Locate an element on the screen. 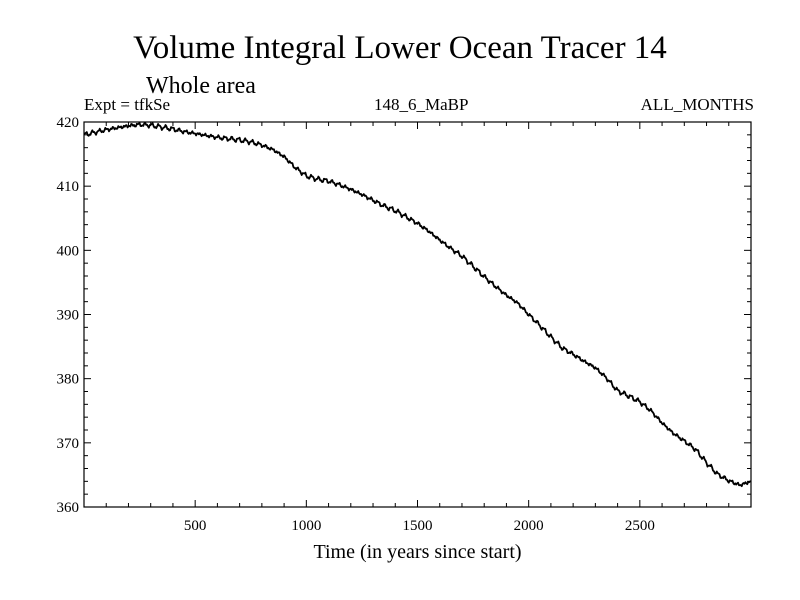  experiment-label: Expt = tfkSe is located at coordinates (127, 104).